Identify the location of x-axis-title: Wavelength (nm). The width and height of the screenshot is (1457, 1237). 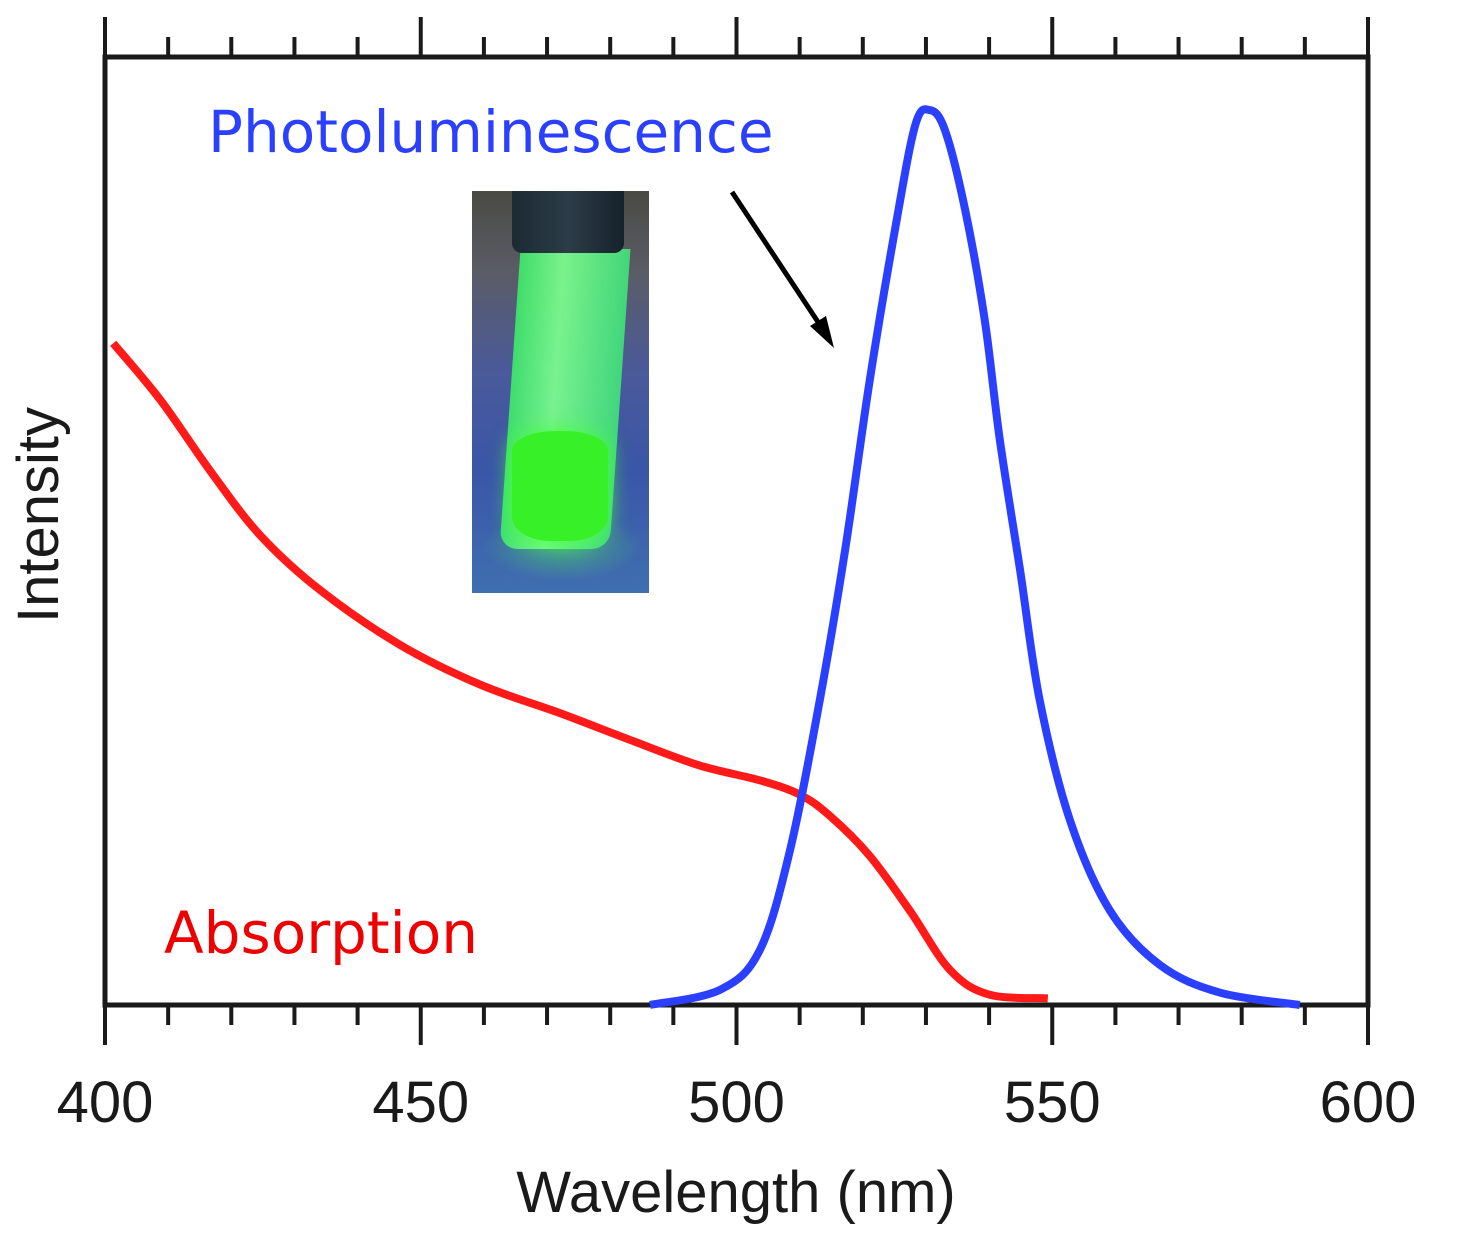
(735, 1192).